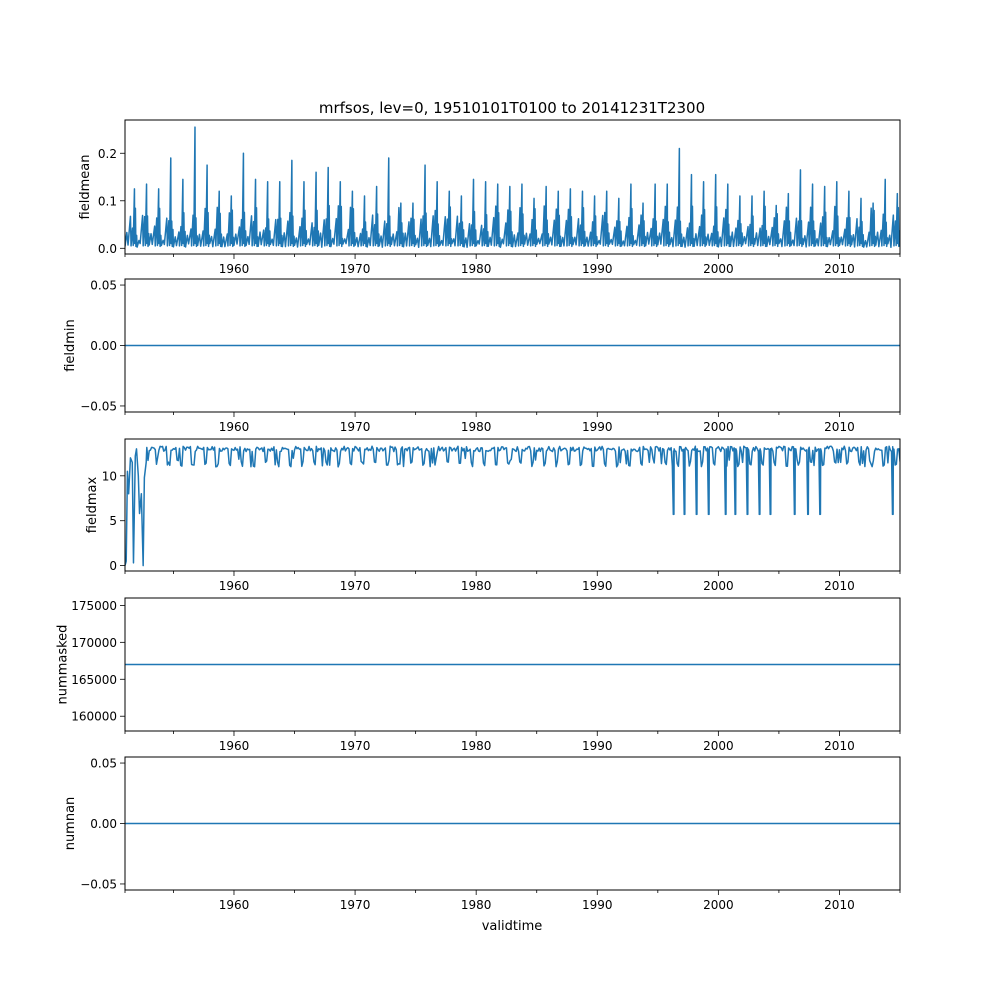 The width and height of the screenshot is (1000, 1000). What do you see at coordinates (109, 476) in the screenshot?
I see `y-tick-label: 10` at bounding box center [109, 476].